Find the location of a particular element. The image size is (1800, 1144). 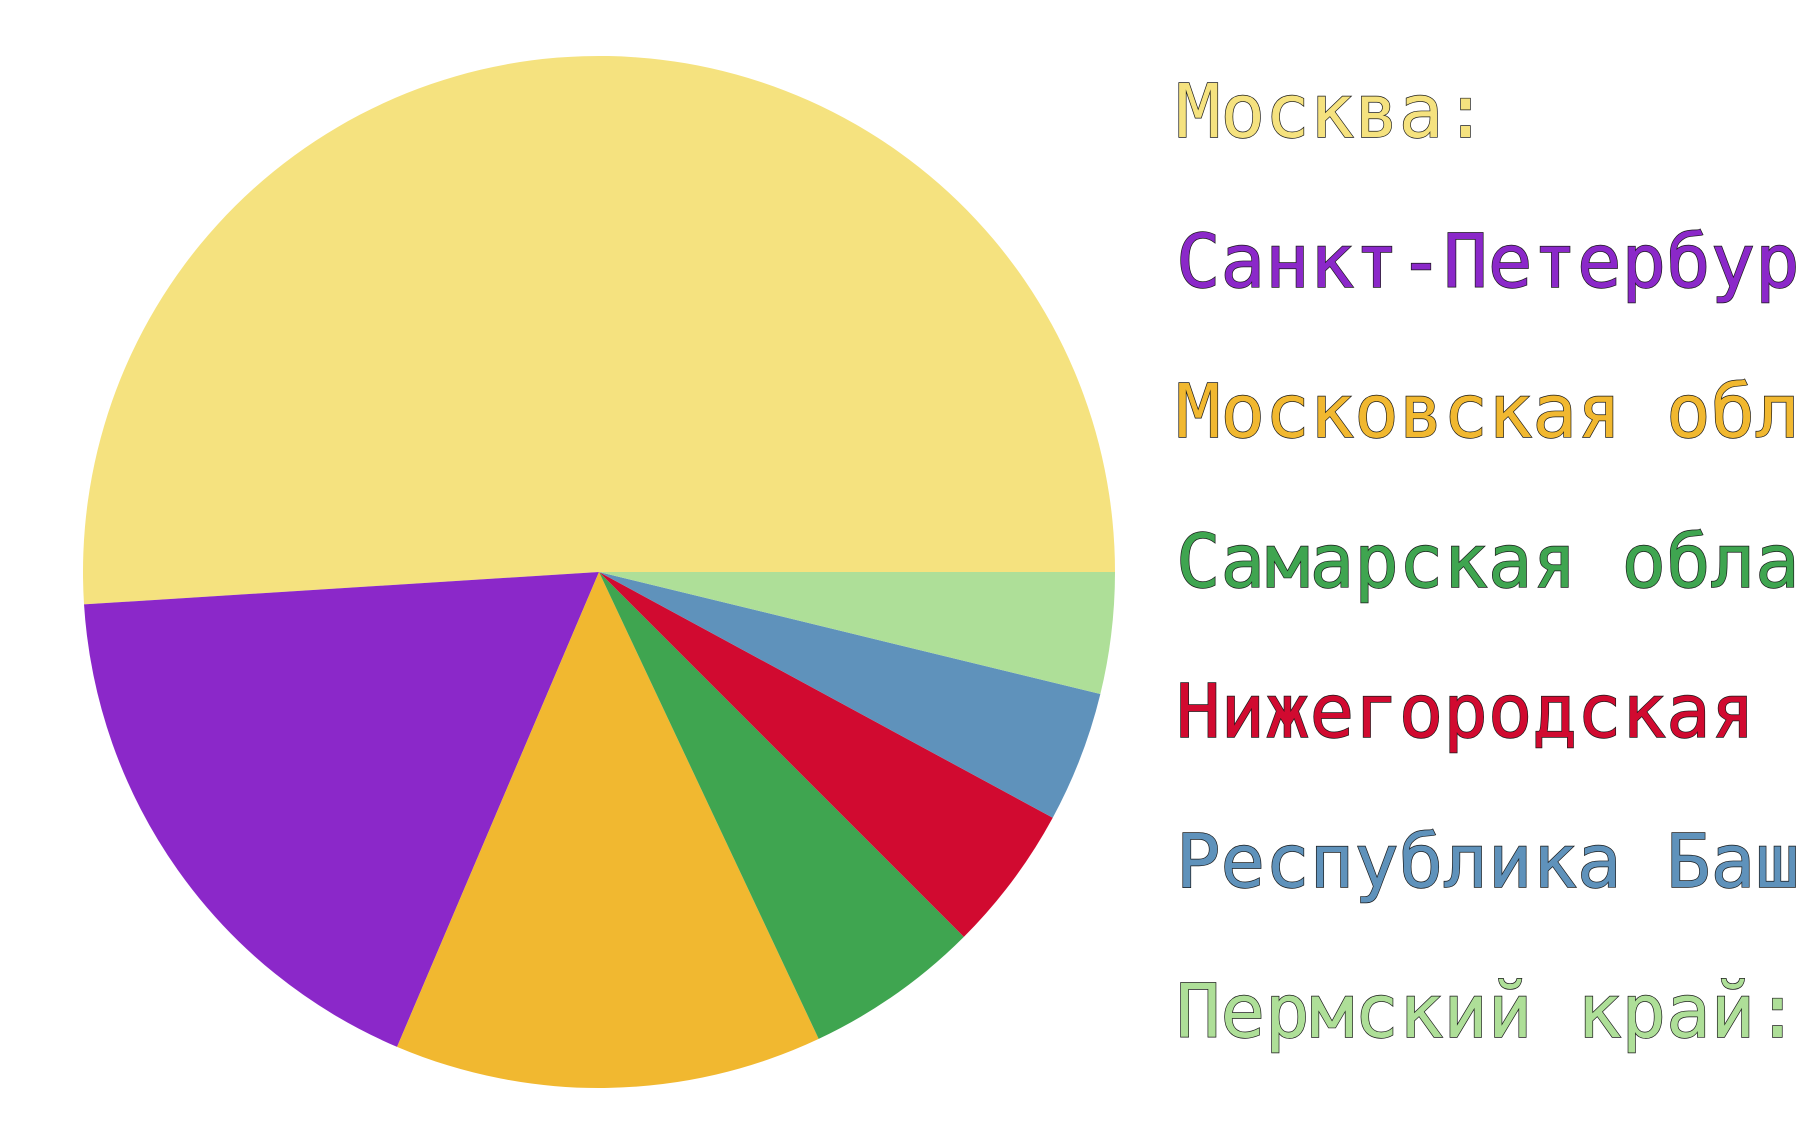

legend-item-4: Самарская область: is located at coordinates (1488, 562).